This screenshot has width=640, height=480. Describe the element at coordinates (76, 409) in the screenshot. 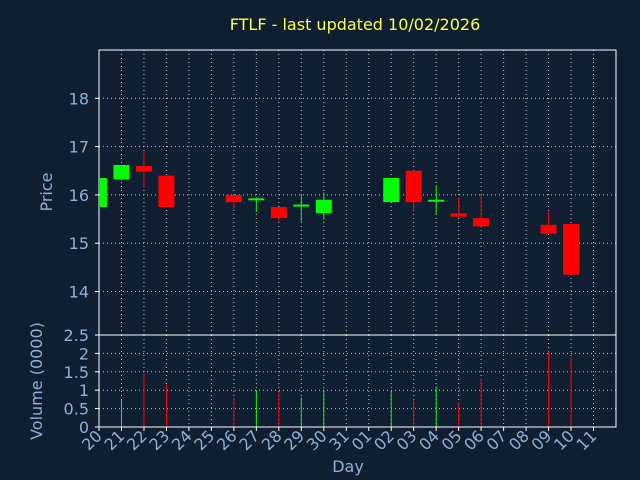

I see `volume-tick-label: 0.5` at that location.